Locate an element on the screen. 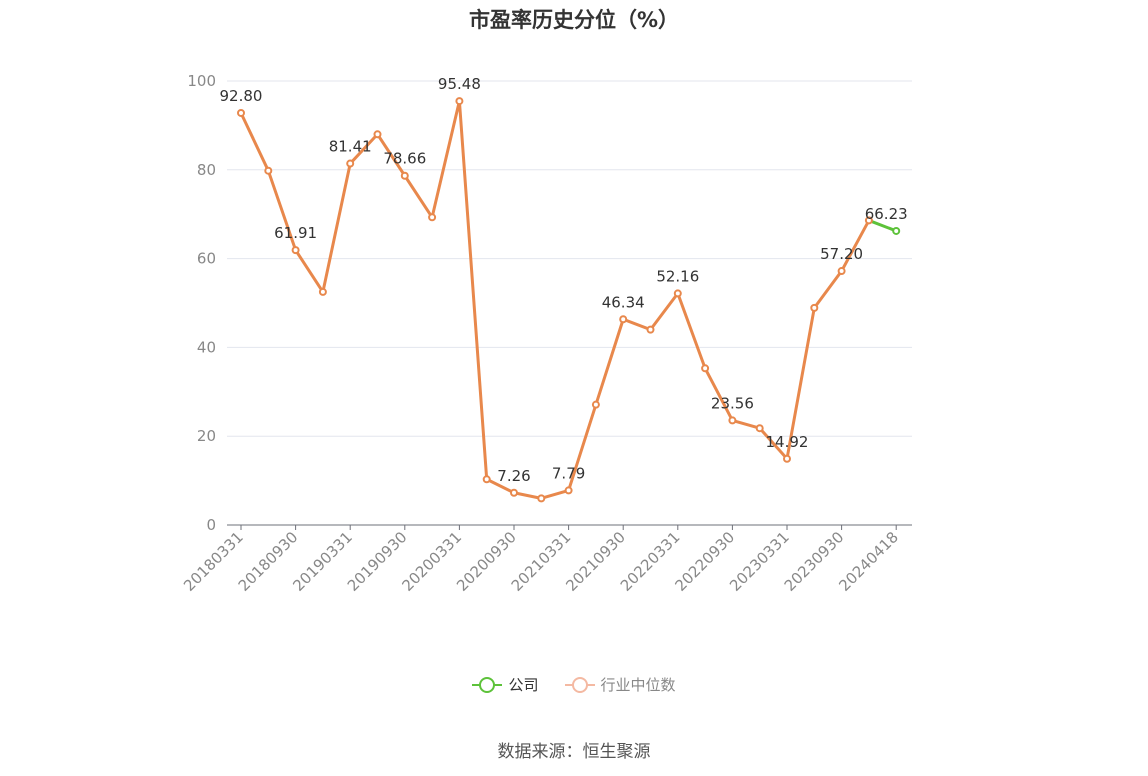 This screenshot has height=776, width=1148. data-label: 7.26 is located at coordinates (513, 476).